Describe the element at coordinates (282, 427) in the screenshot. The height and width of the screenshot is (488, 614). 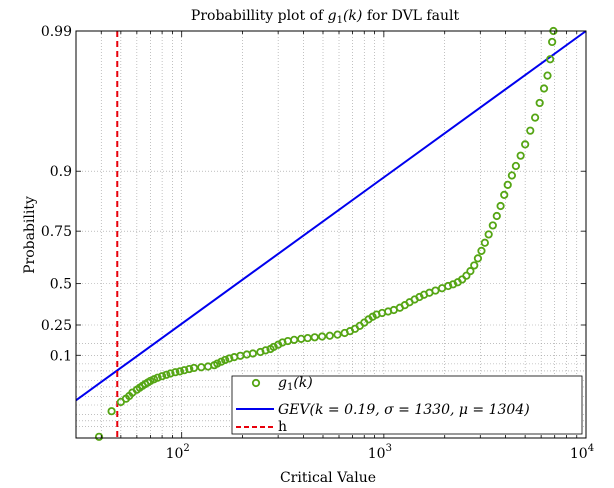
I see `legend-label-threshold: h` at that location.